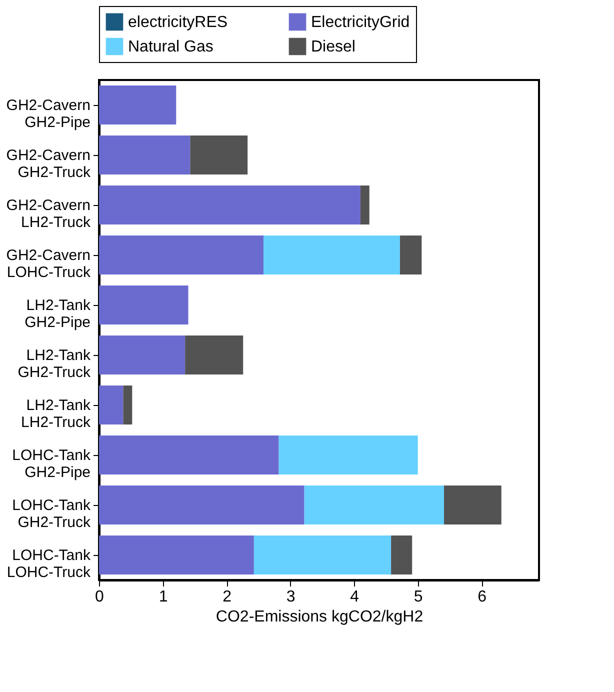 This screenshot has height=692, width=614. What do you see at coordinates (57, 314) in the screenshot?
I see `y-tick-label: LH2-Tank GH2-Pipe` at bounding box center [57, 314].